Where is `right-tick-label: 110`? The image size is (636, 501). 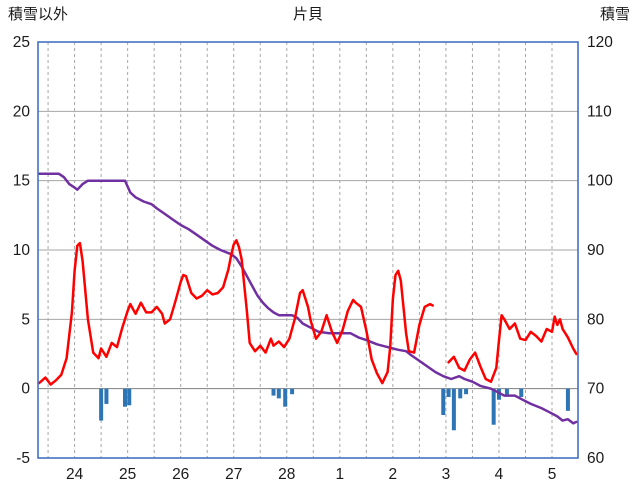
right-tick-label: 110 is located at coordinates (599, 111).